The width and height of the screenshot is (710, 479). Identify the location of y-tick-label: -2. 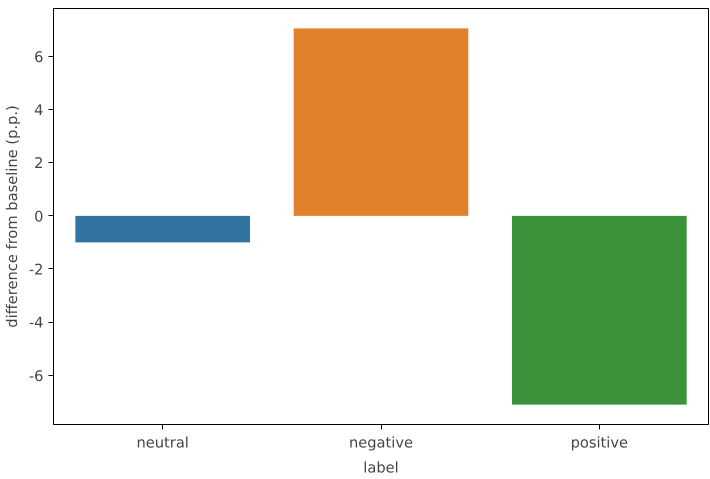
(36, 270).